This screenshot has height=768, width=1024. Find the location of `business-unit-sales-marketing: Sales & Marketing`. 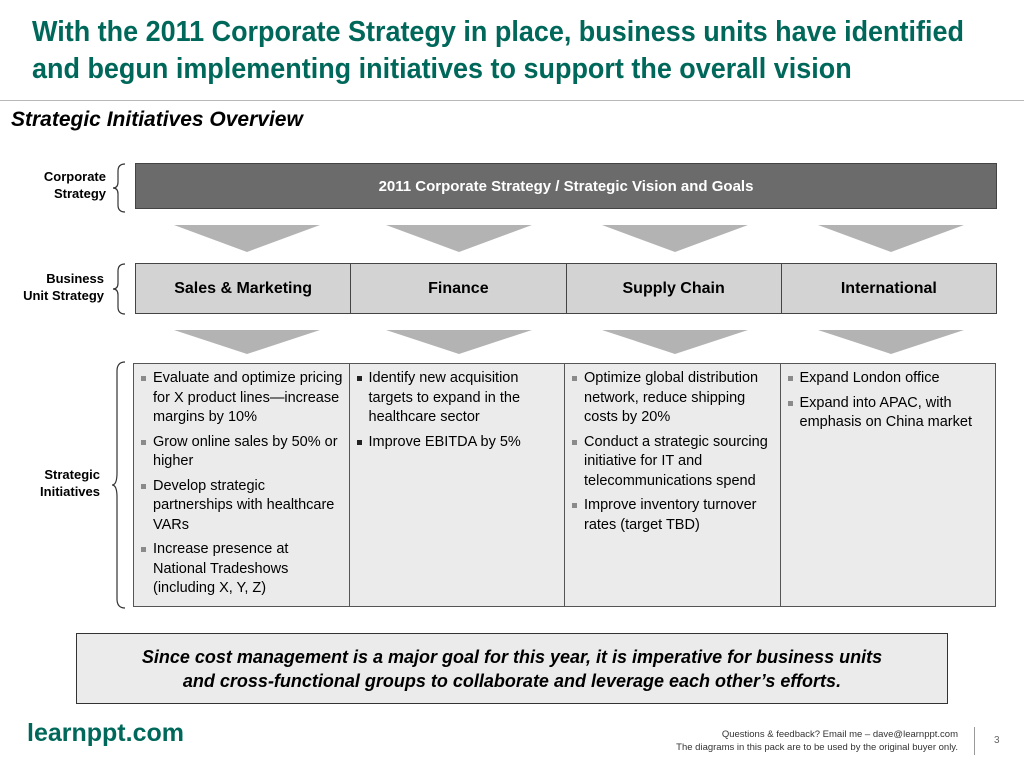

business-unit-sales-marketing: Sales & Marketing is located at coordinates (244, 288).